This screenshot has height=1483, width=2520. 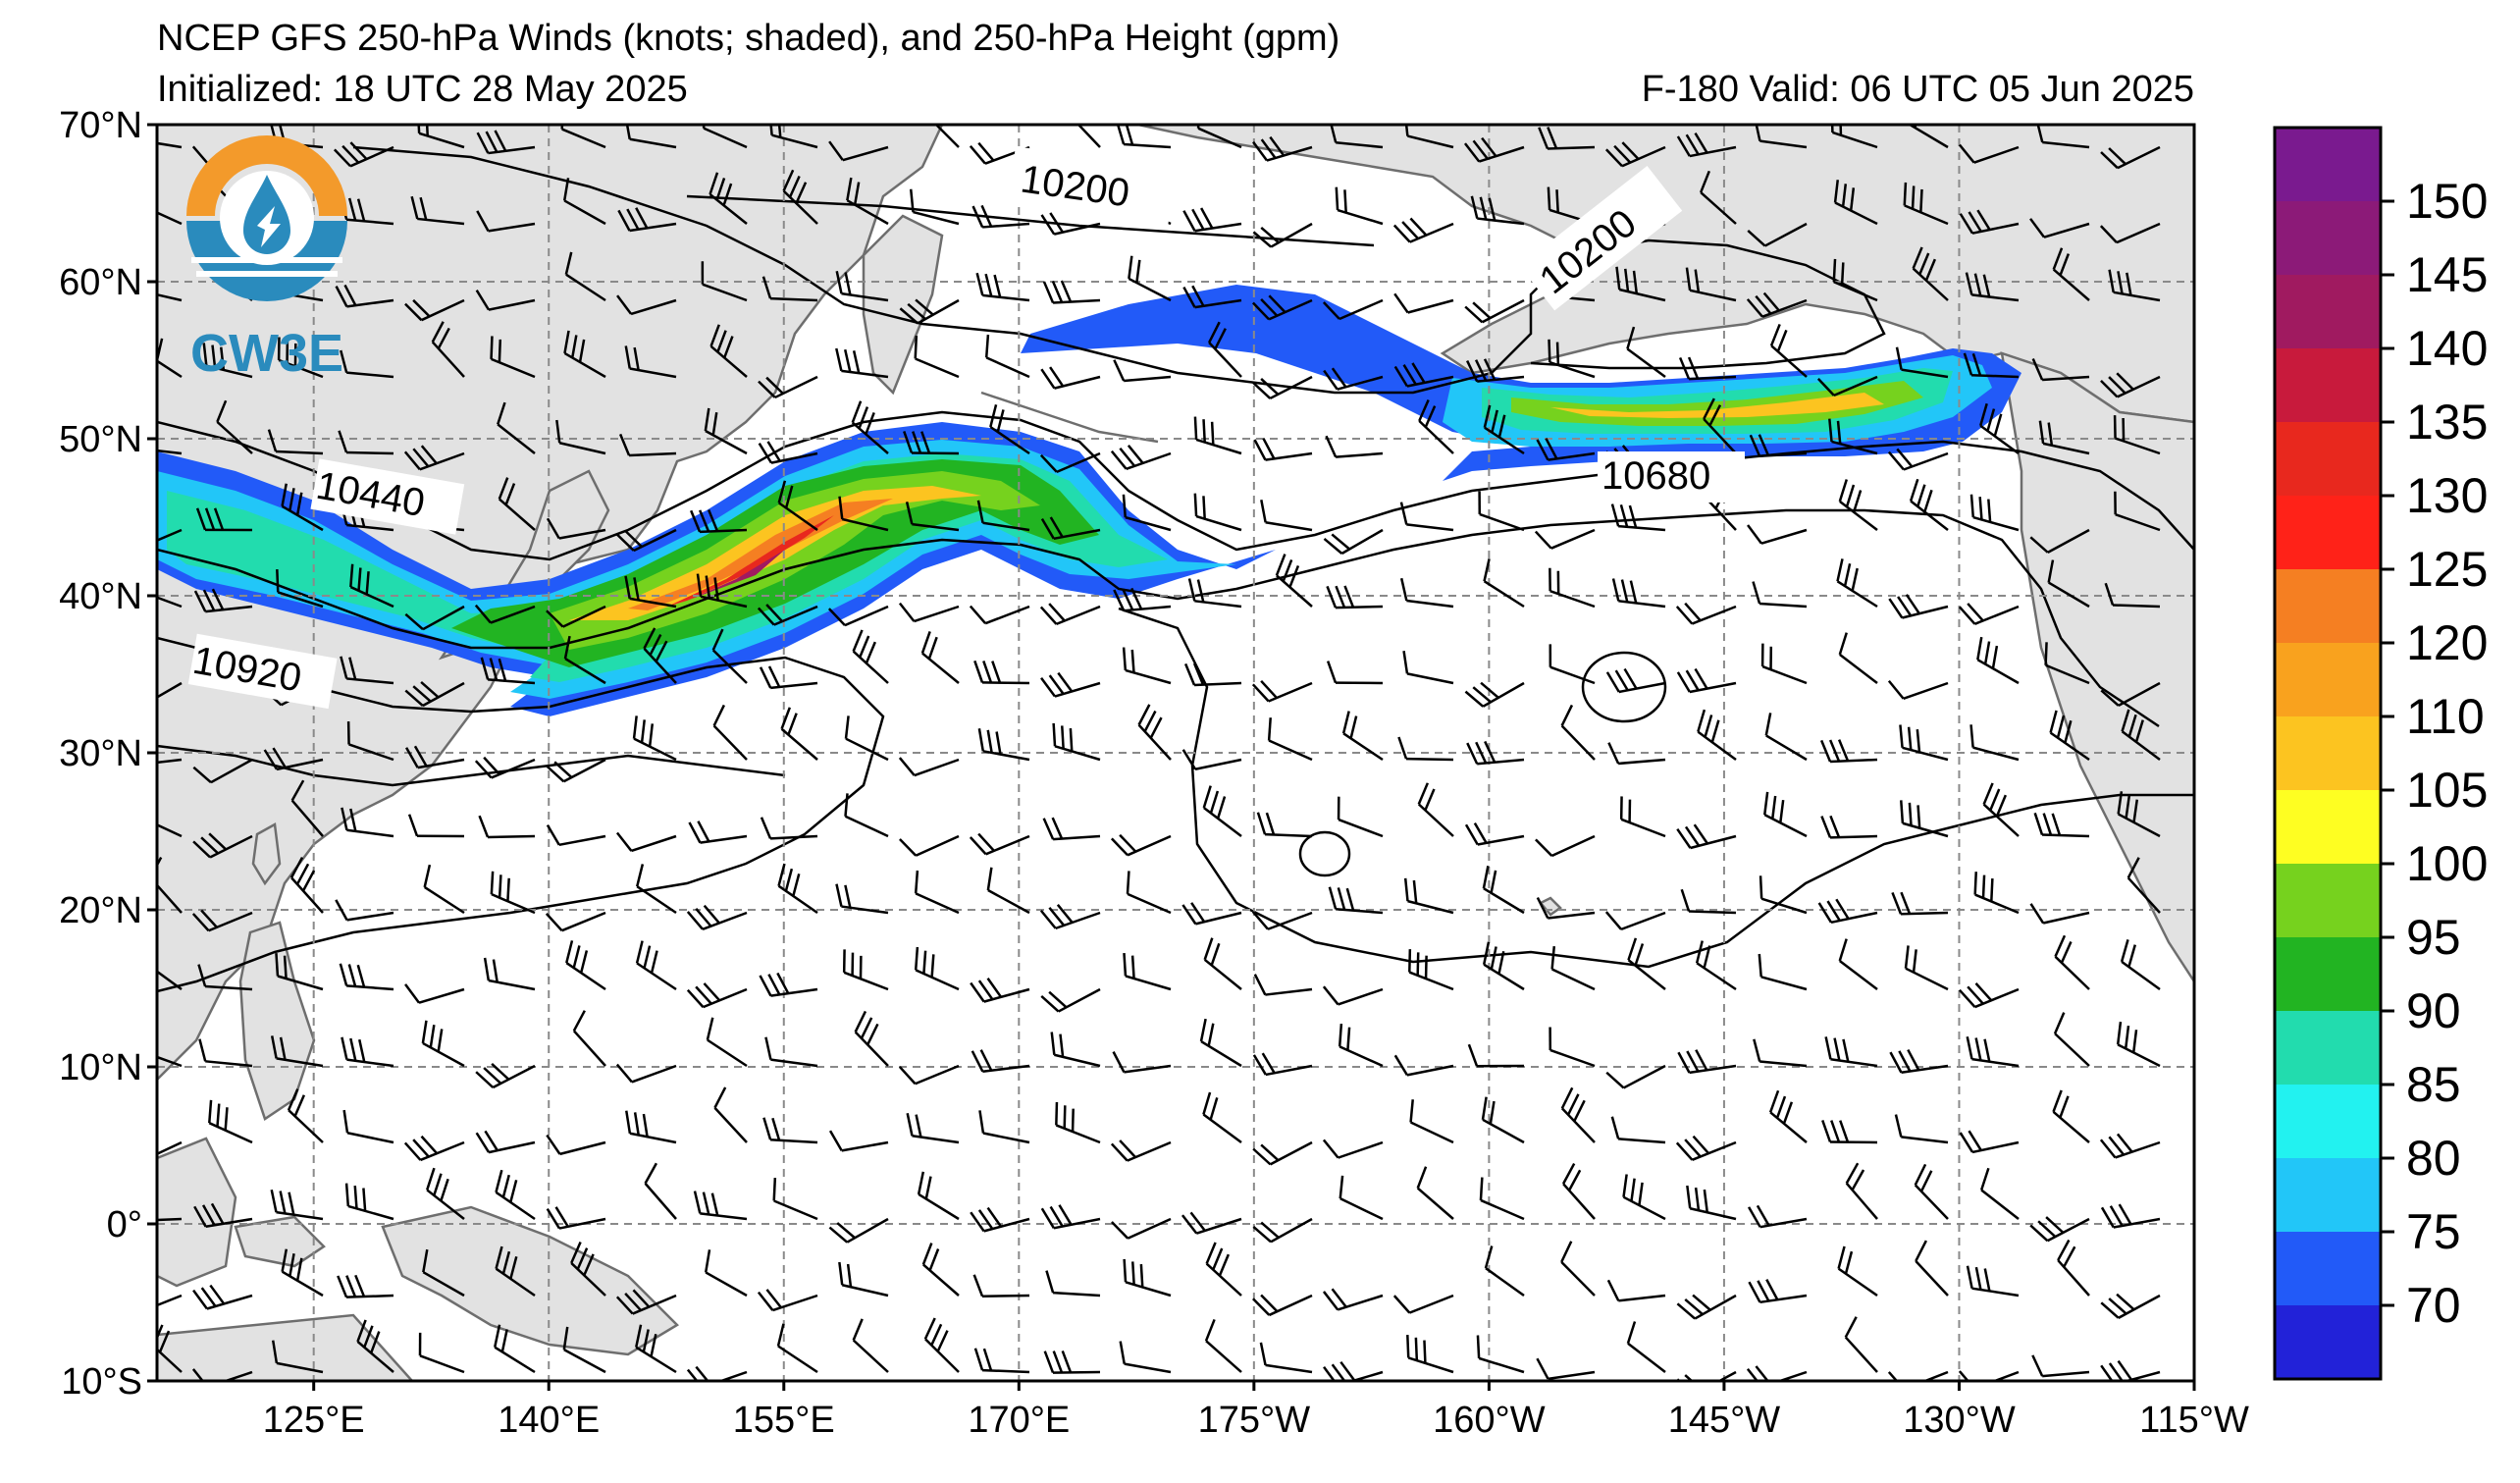 What do you see at coordinates (266, 354) in the screenshot?
I see `logo-text: CW3E` at bounding box center [266, 354].